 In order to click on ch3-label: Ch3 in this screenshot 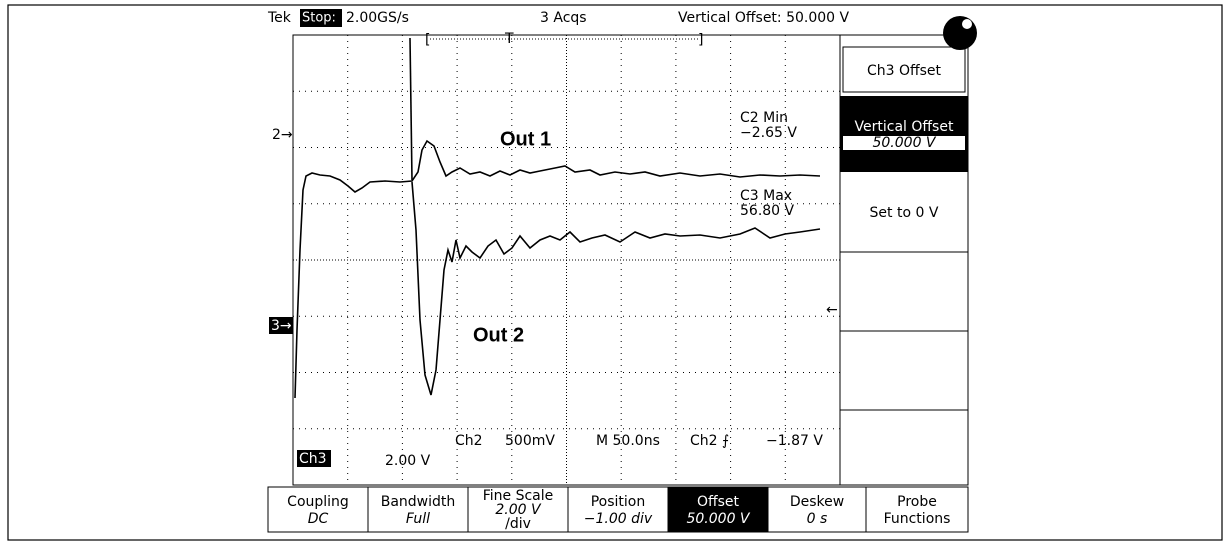, I will do `click(313, 459)`.